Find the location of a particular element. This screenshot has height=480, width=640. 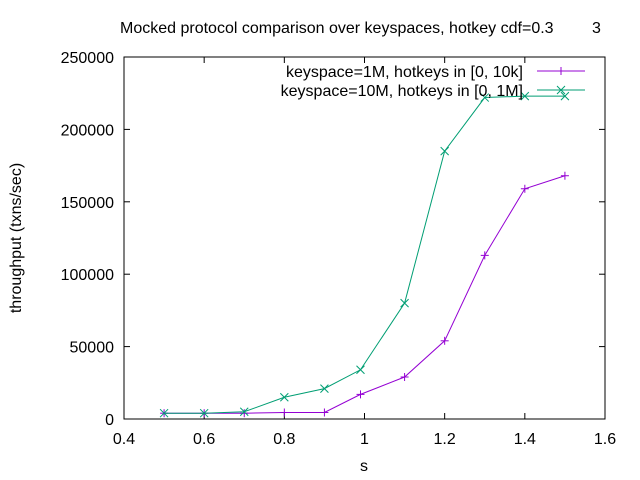

y-tick-label: 250000 is located at coordinates (87, 58).